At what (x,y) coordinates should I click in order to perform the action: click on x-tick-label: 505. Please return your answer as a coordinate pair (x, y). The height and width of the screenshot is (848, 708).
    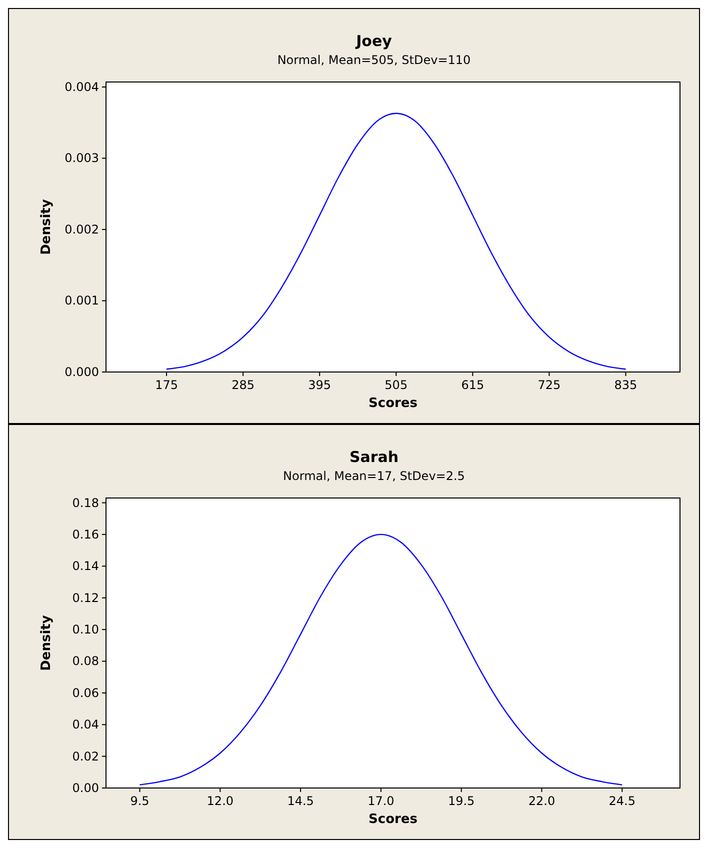
    Looking at the image, I should click on (396, 385).